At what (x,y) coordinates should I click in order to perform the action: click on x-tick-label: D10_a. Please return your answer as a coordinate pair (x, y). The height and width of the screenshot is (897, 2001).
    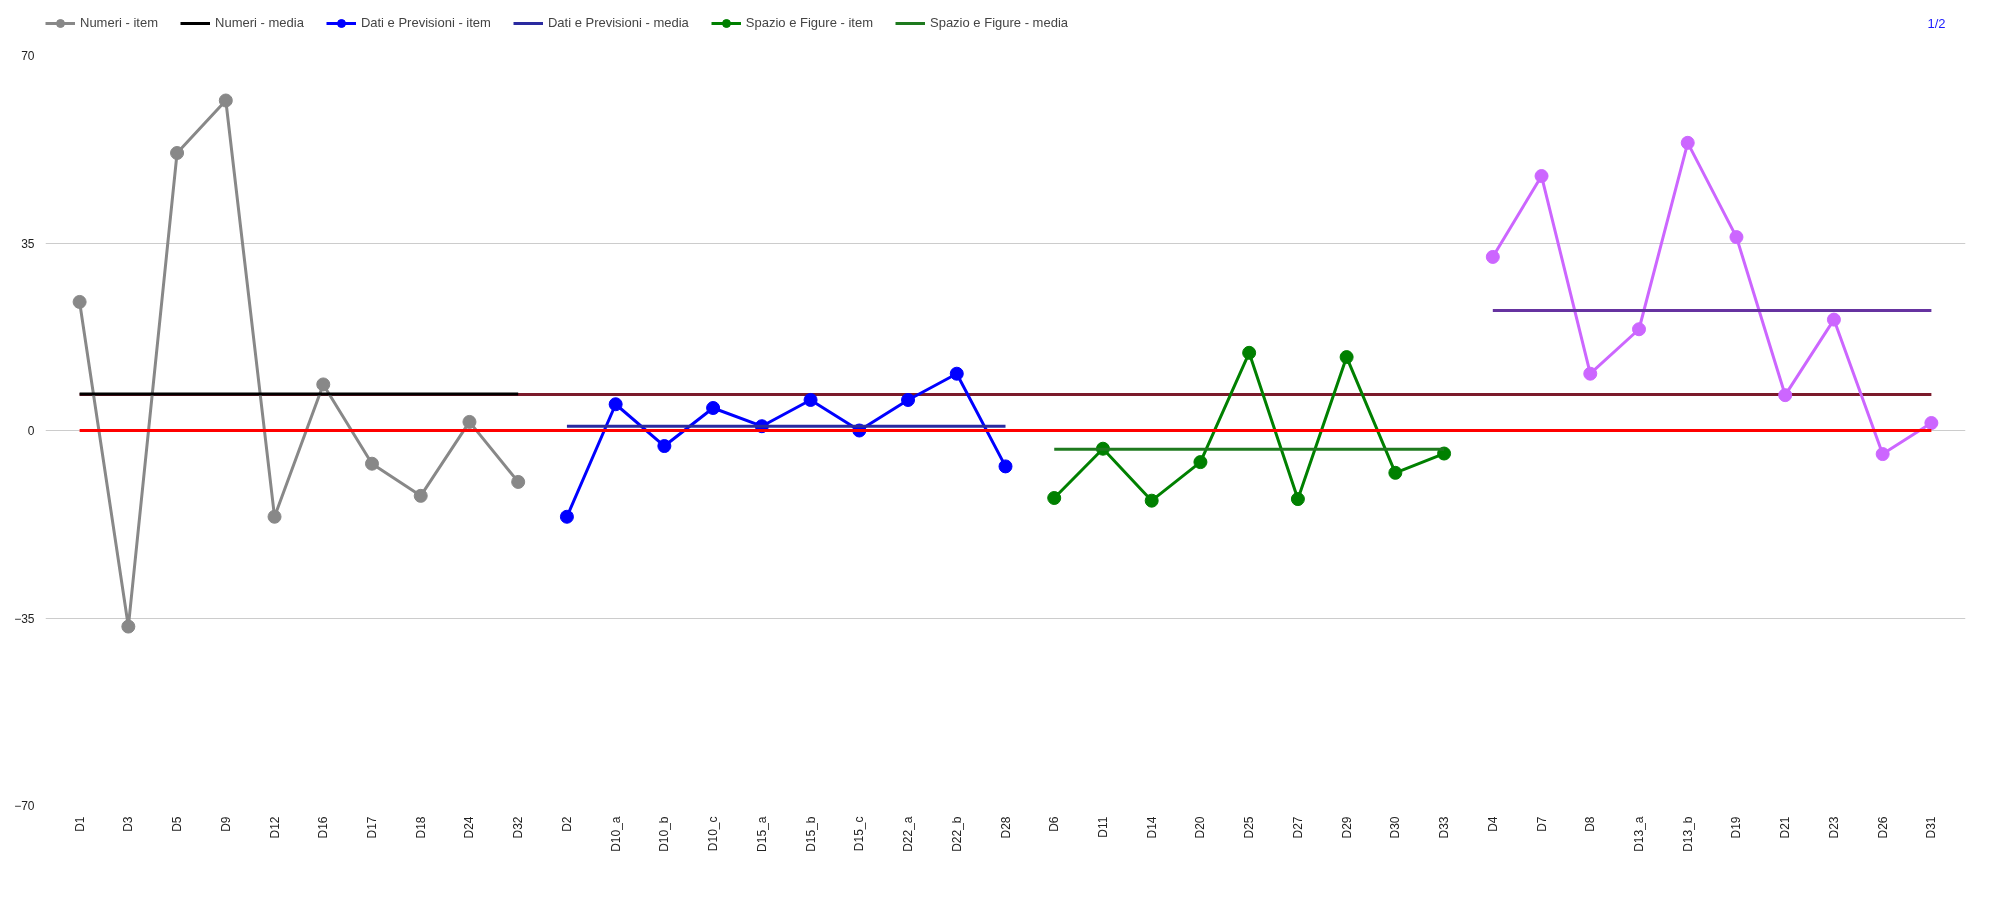
    Looking at the image, I should click on (615, 834).